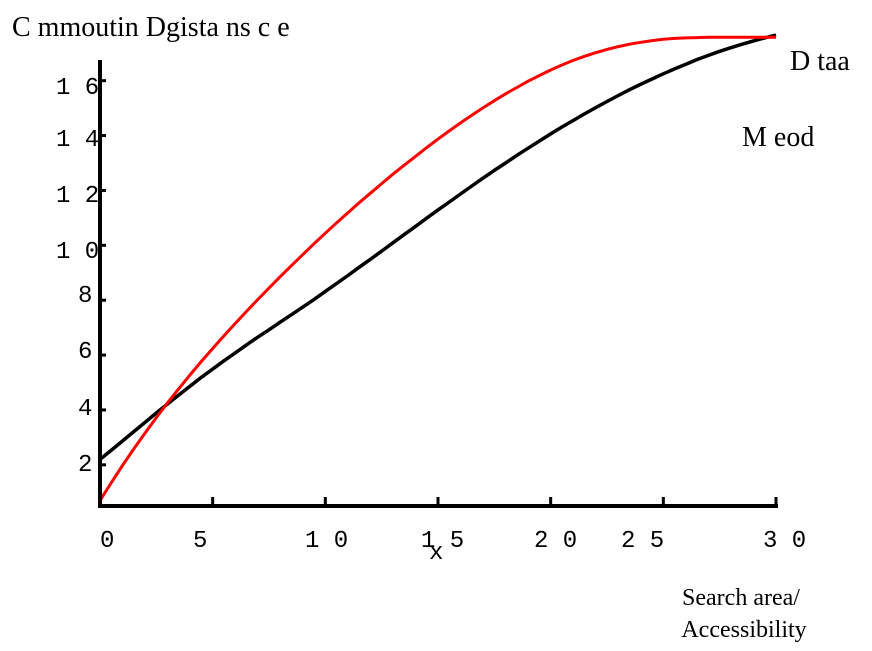  What do you see at coordinates (784, 541) in the screenshot?
I see `x-tick-label: 3 0` at bounding box center [784, 541].